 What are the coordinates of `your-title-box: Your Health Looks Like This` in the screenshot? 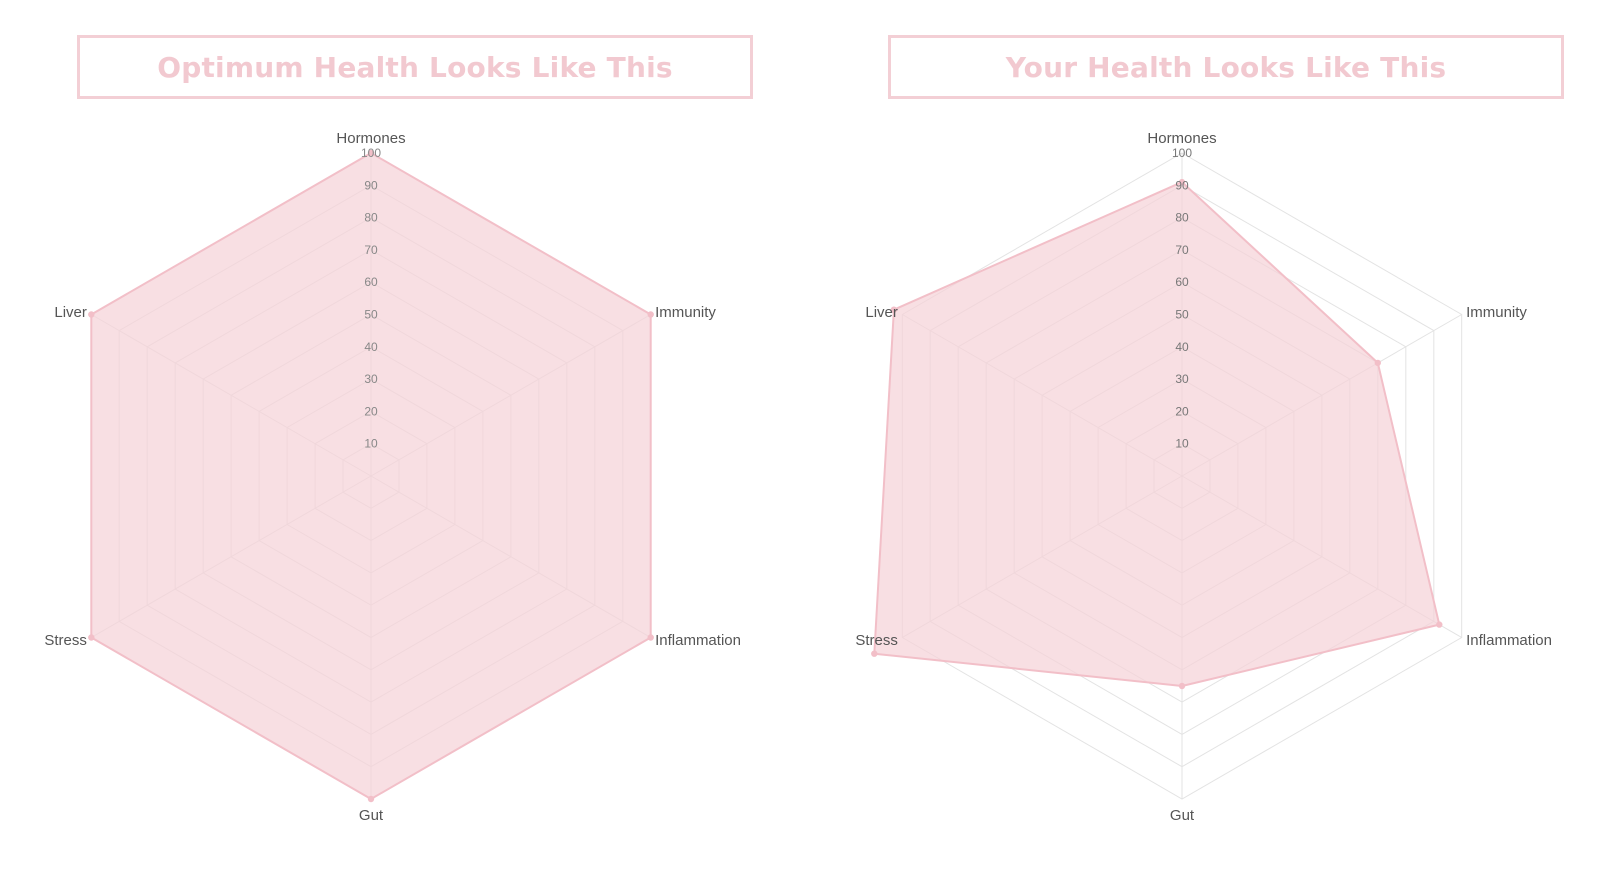 It's located at (1226, 67).